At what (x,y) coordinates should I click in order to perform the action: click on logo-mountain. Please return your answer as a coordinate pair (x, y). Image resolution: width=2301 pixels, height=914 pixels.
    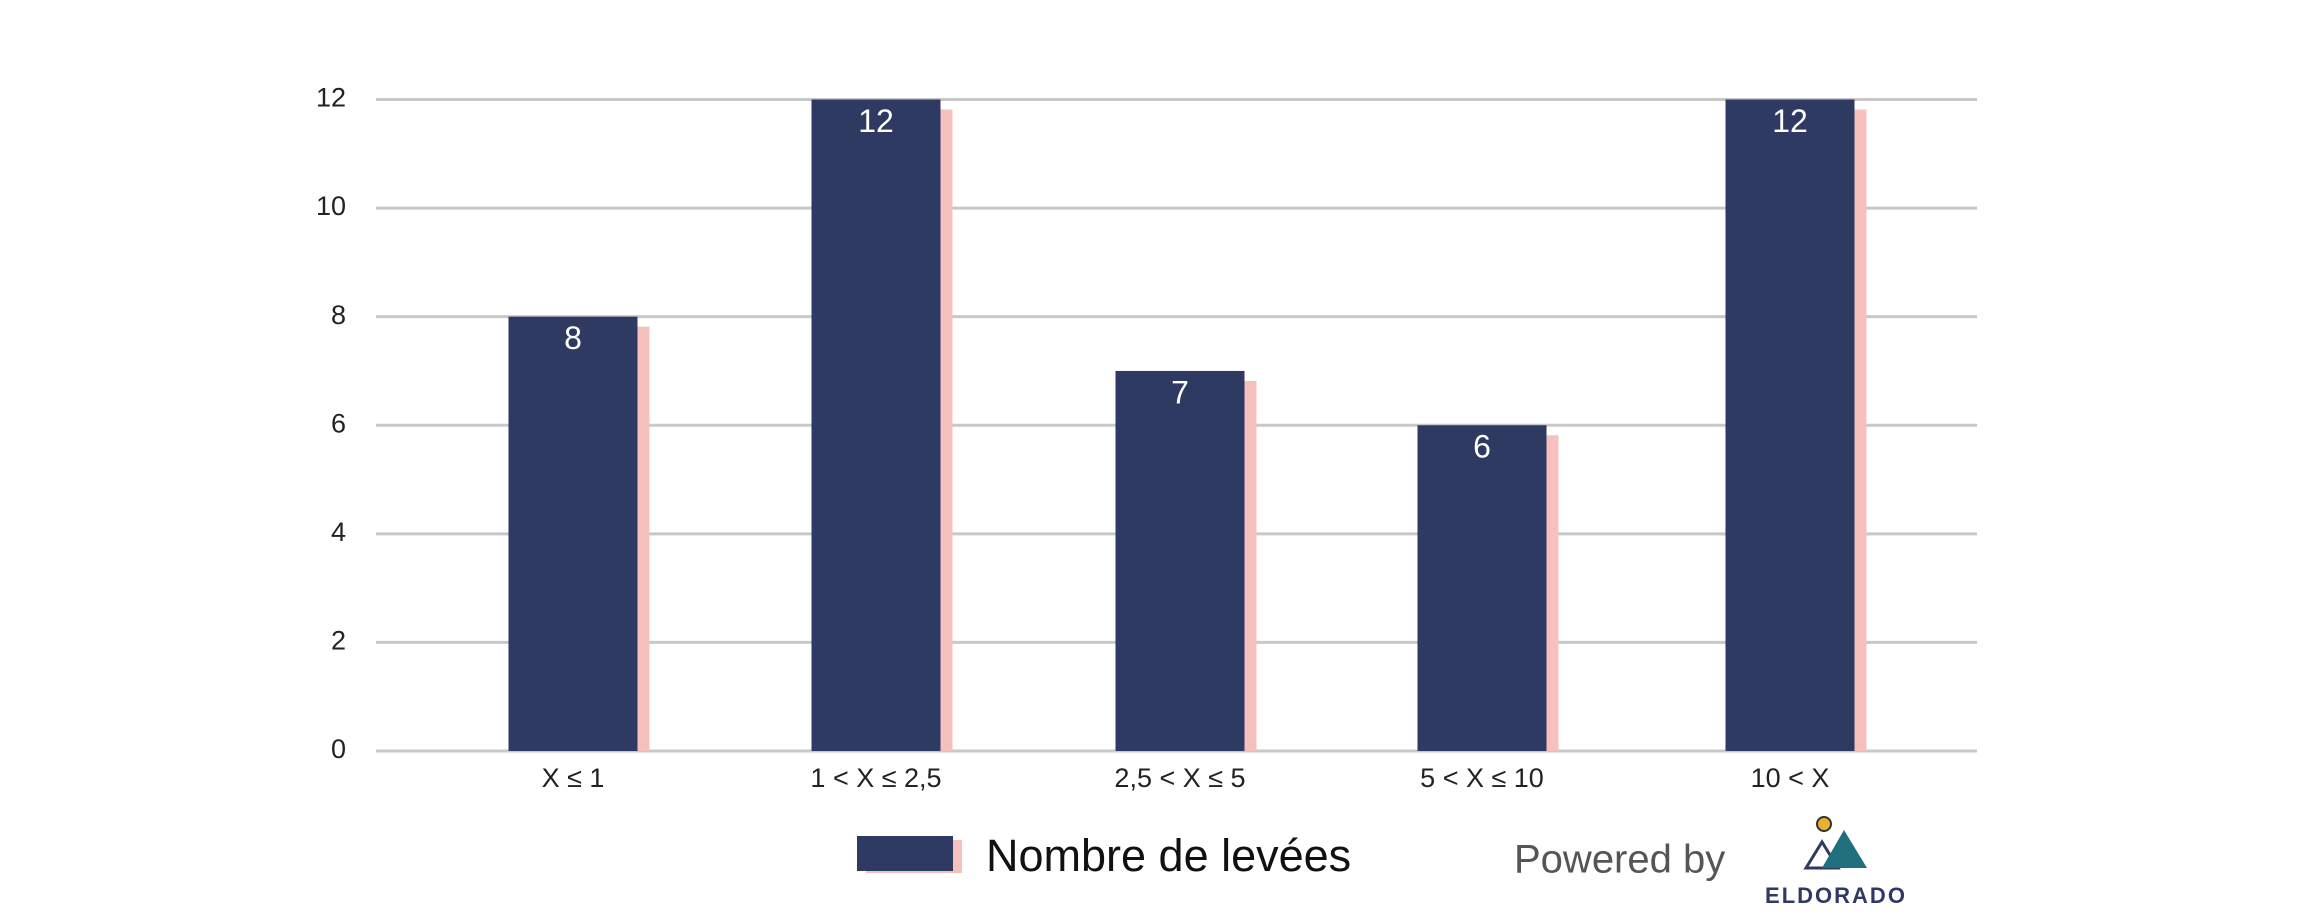
    Looking at the image, I should click on (1844, 849).